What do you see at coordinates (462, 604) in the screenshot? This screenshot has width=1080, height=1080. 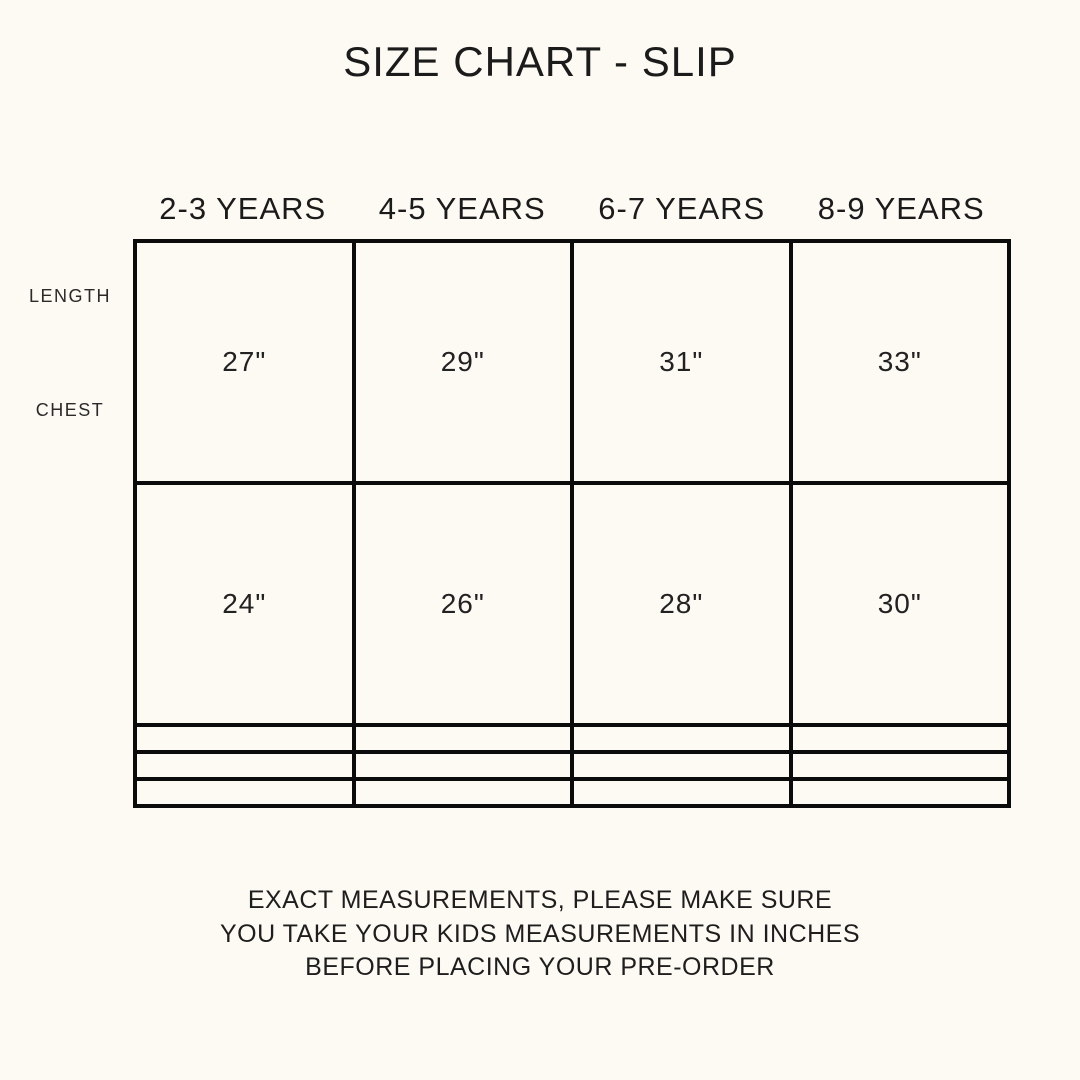 I see `table-cell: 26"` at bounding box center [462, 604].